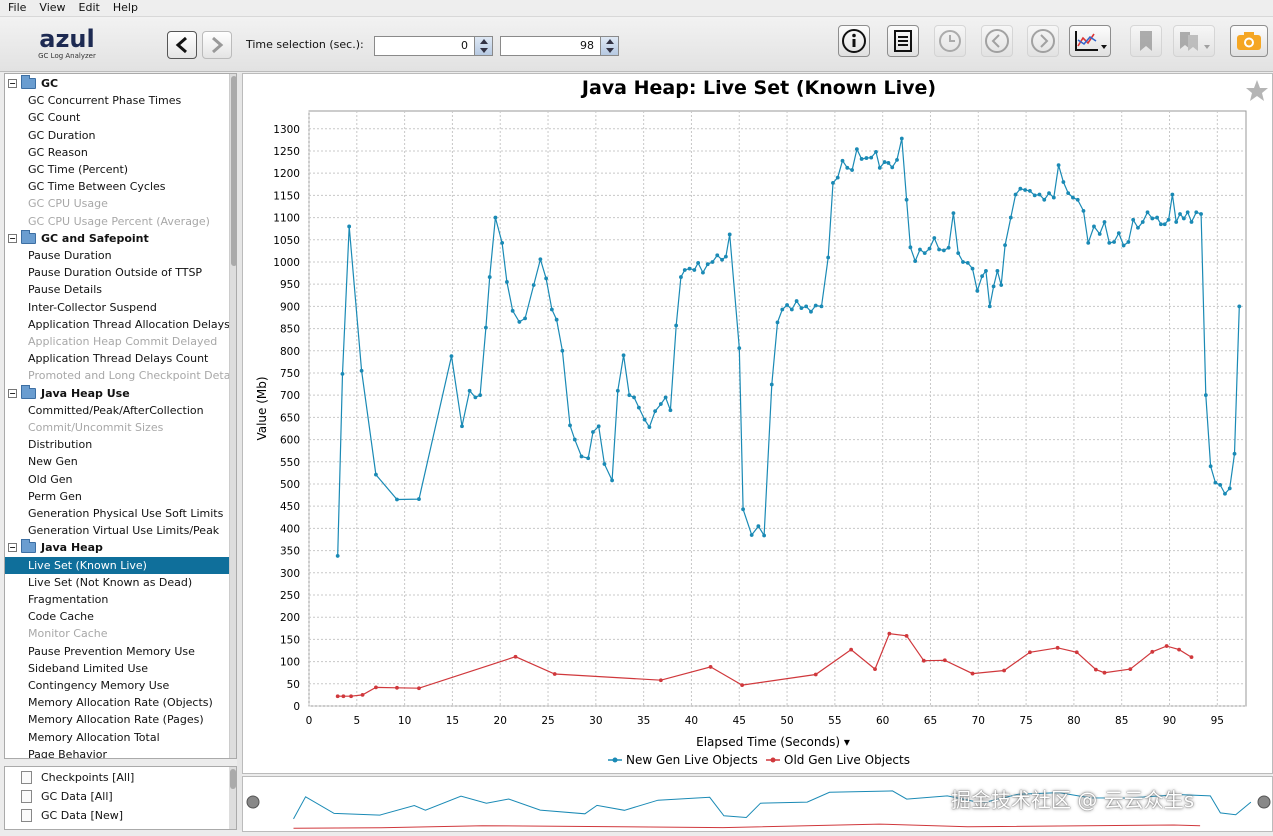 Image resolution: width=1273 pixels, height=836 pixels. What do you see at coordinates (128, 376) in the screenshot?
I see `tree-item: Promoted and Long Checkpoint Details` at bounding box center [128, 376].